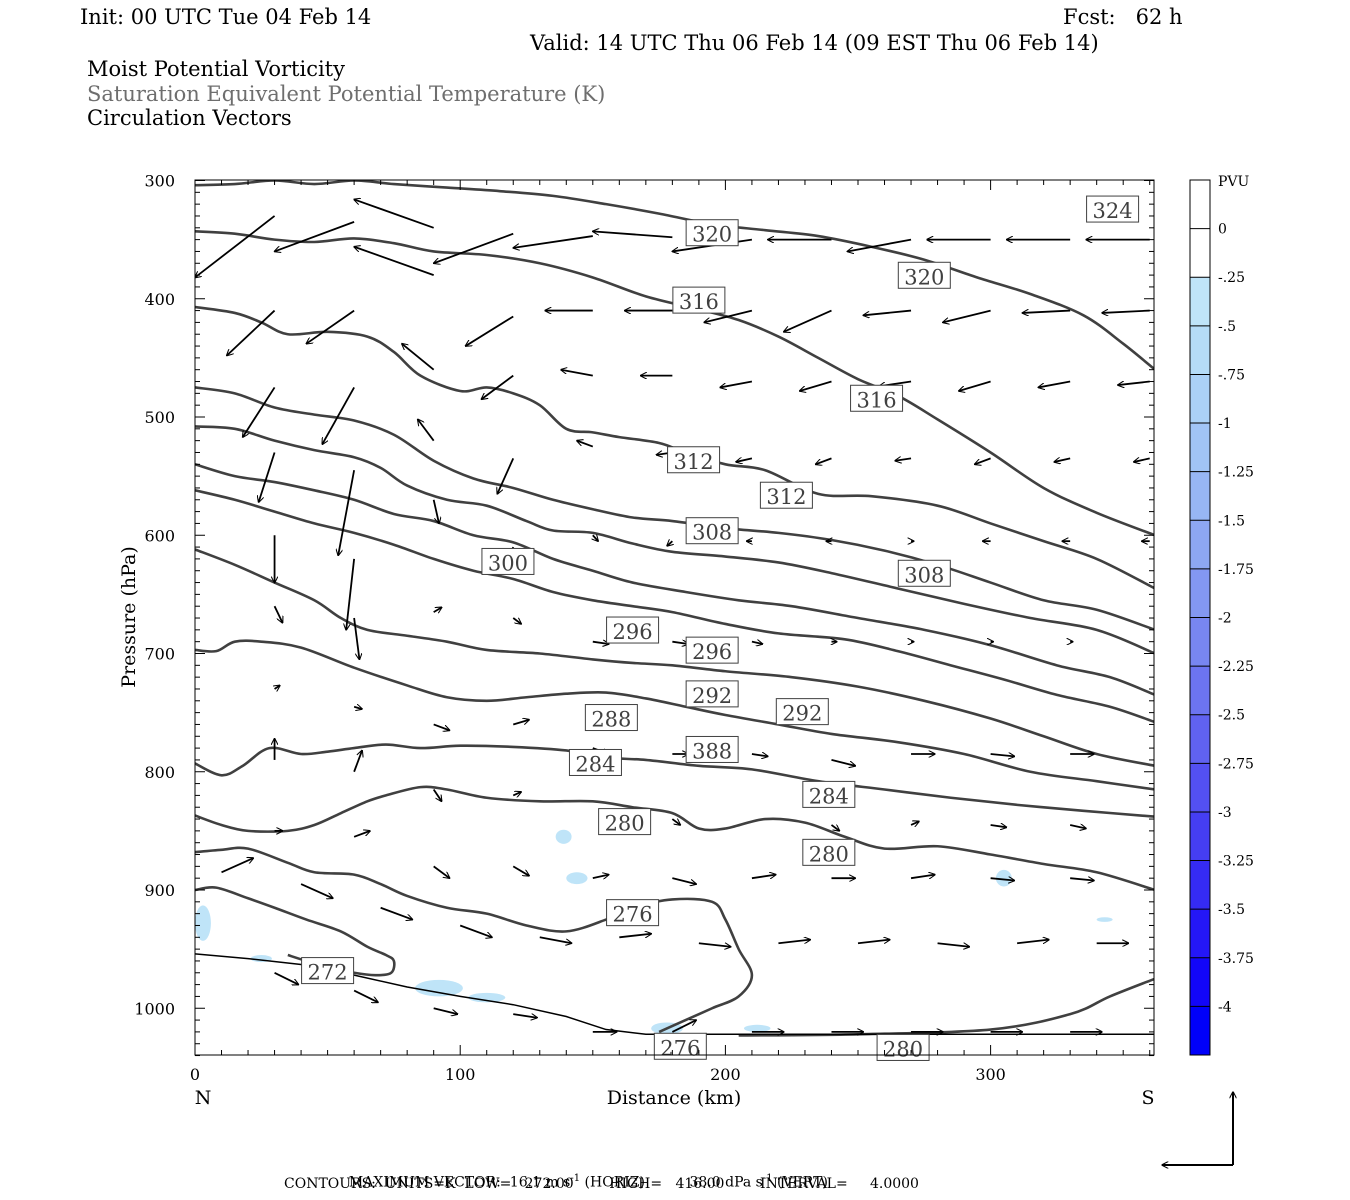 This screenshot has width=1350, height=1200. Describe the element at coordinates (159, 299) in the screenshot. I see `y-tick-label: 400` at that location.